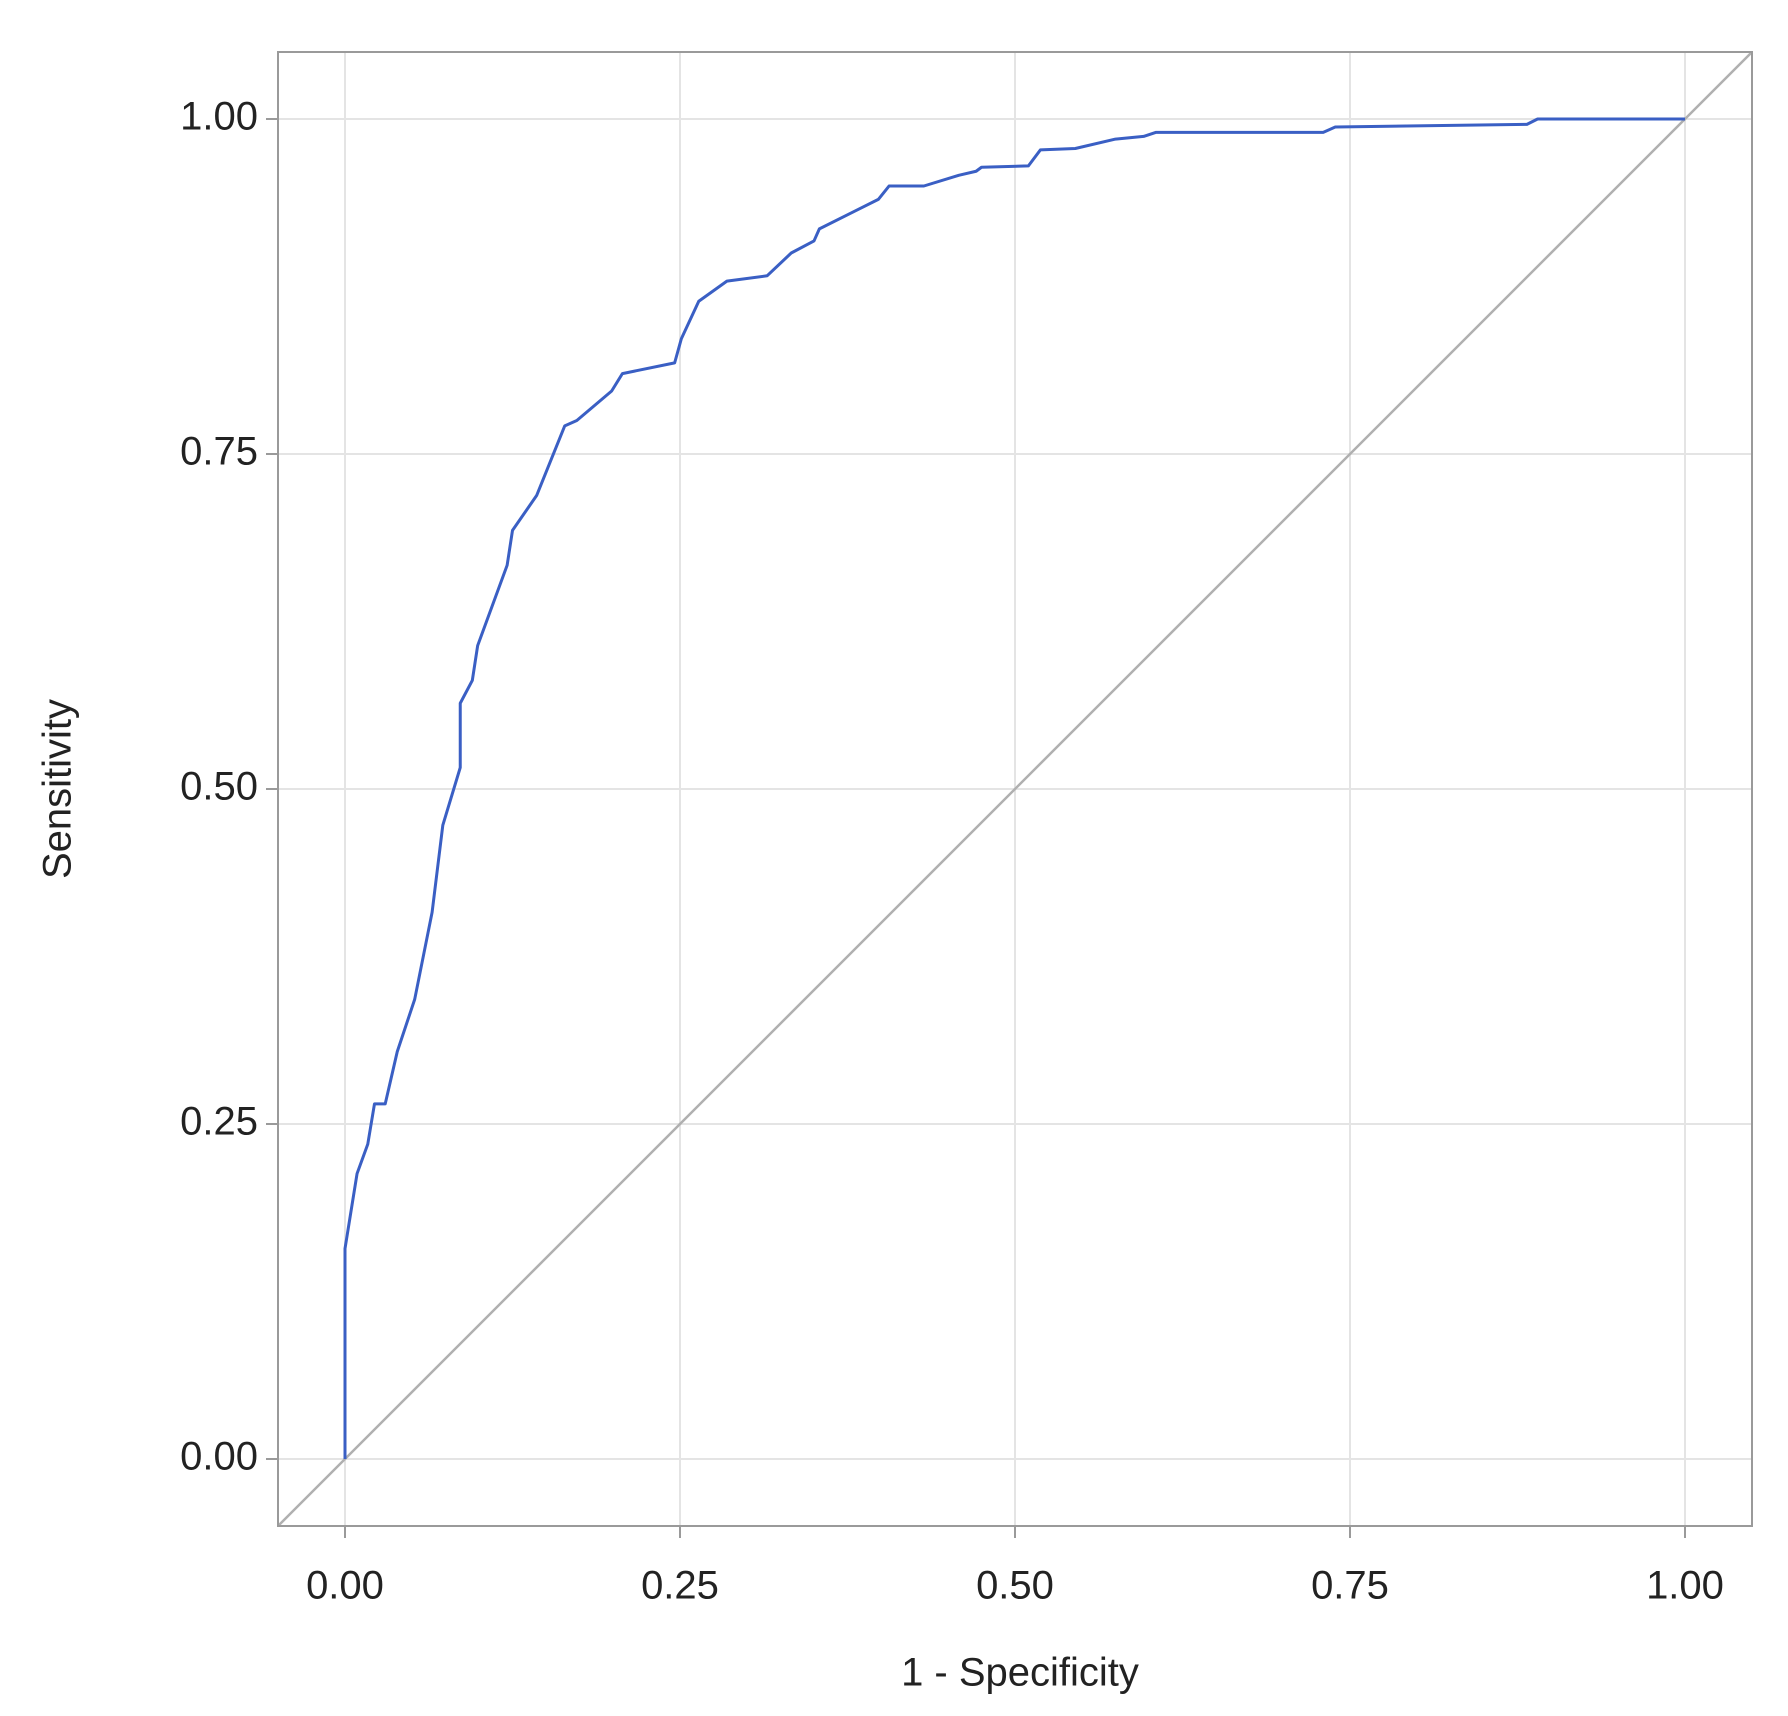 The width and height of the screenshot is (1788, 1716). I want to click on y-tick-label: 1.00, so click(219, 117).